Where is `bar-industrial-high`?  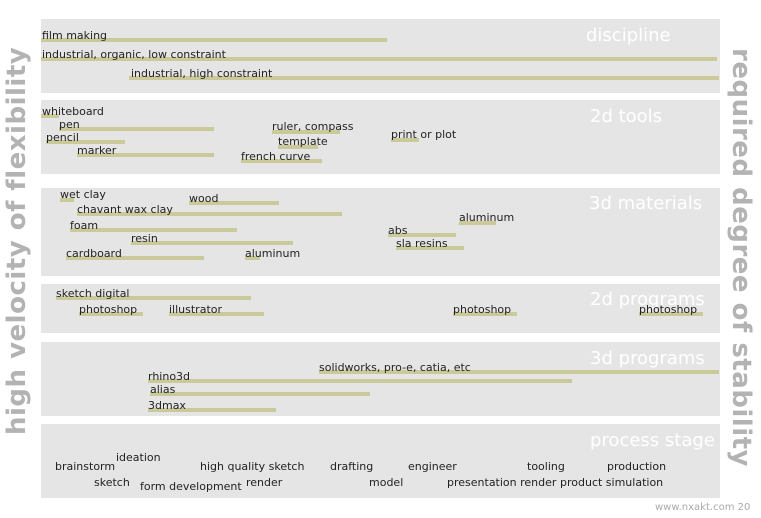 bar-industrial-high is located at coordinates (424, 78).